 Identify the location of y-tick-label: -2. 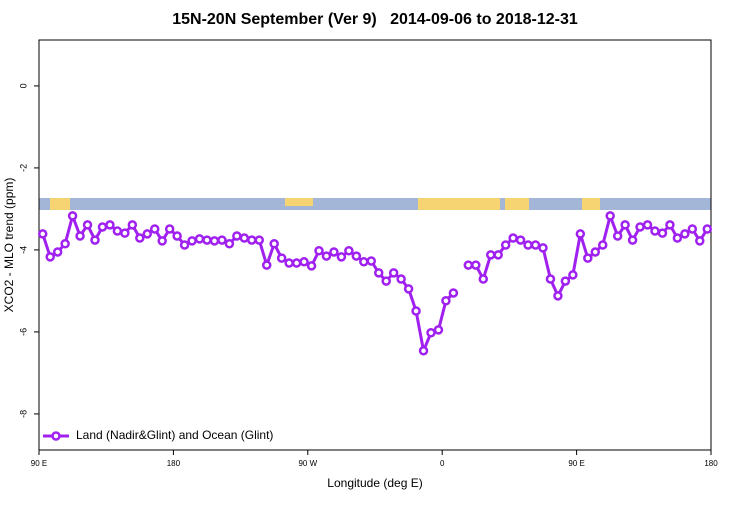
(23, 168).